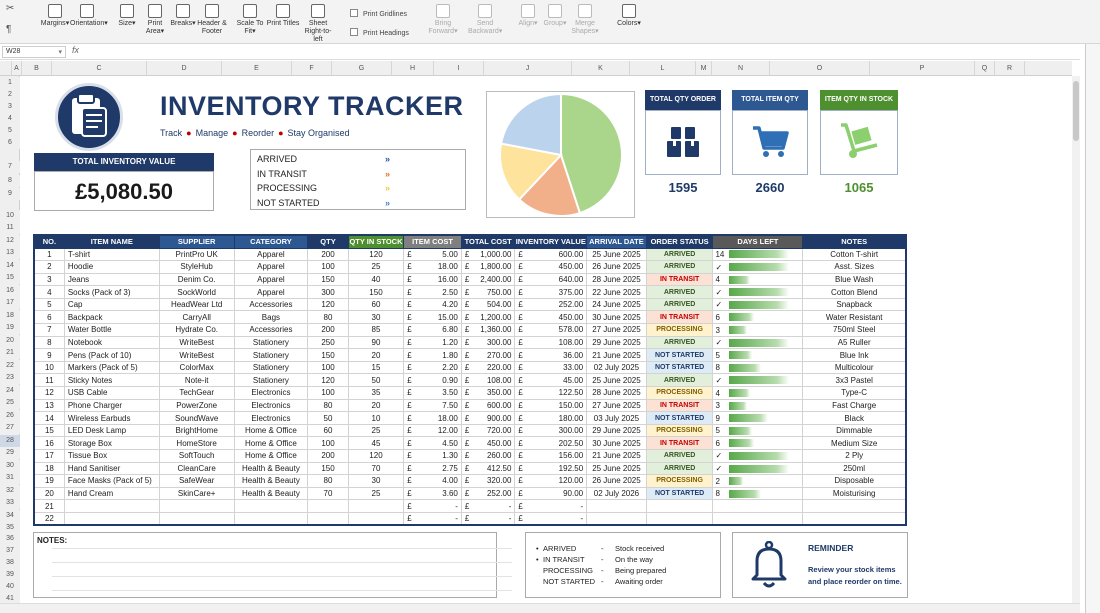 Image resolution: width=1100 pixels, height=613 pixels. I want to click on status-pie-chart, so click(560, 154).